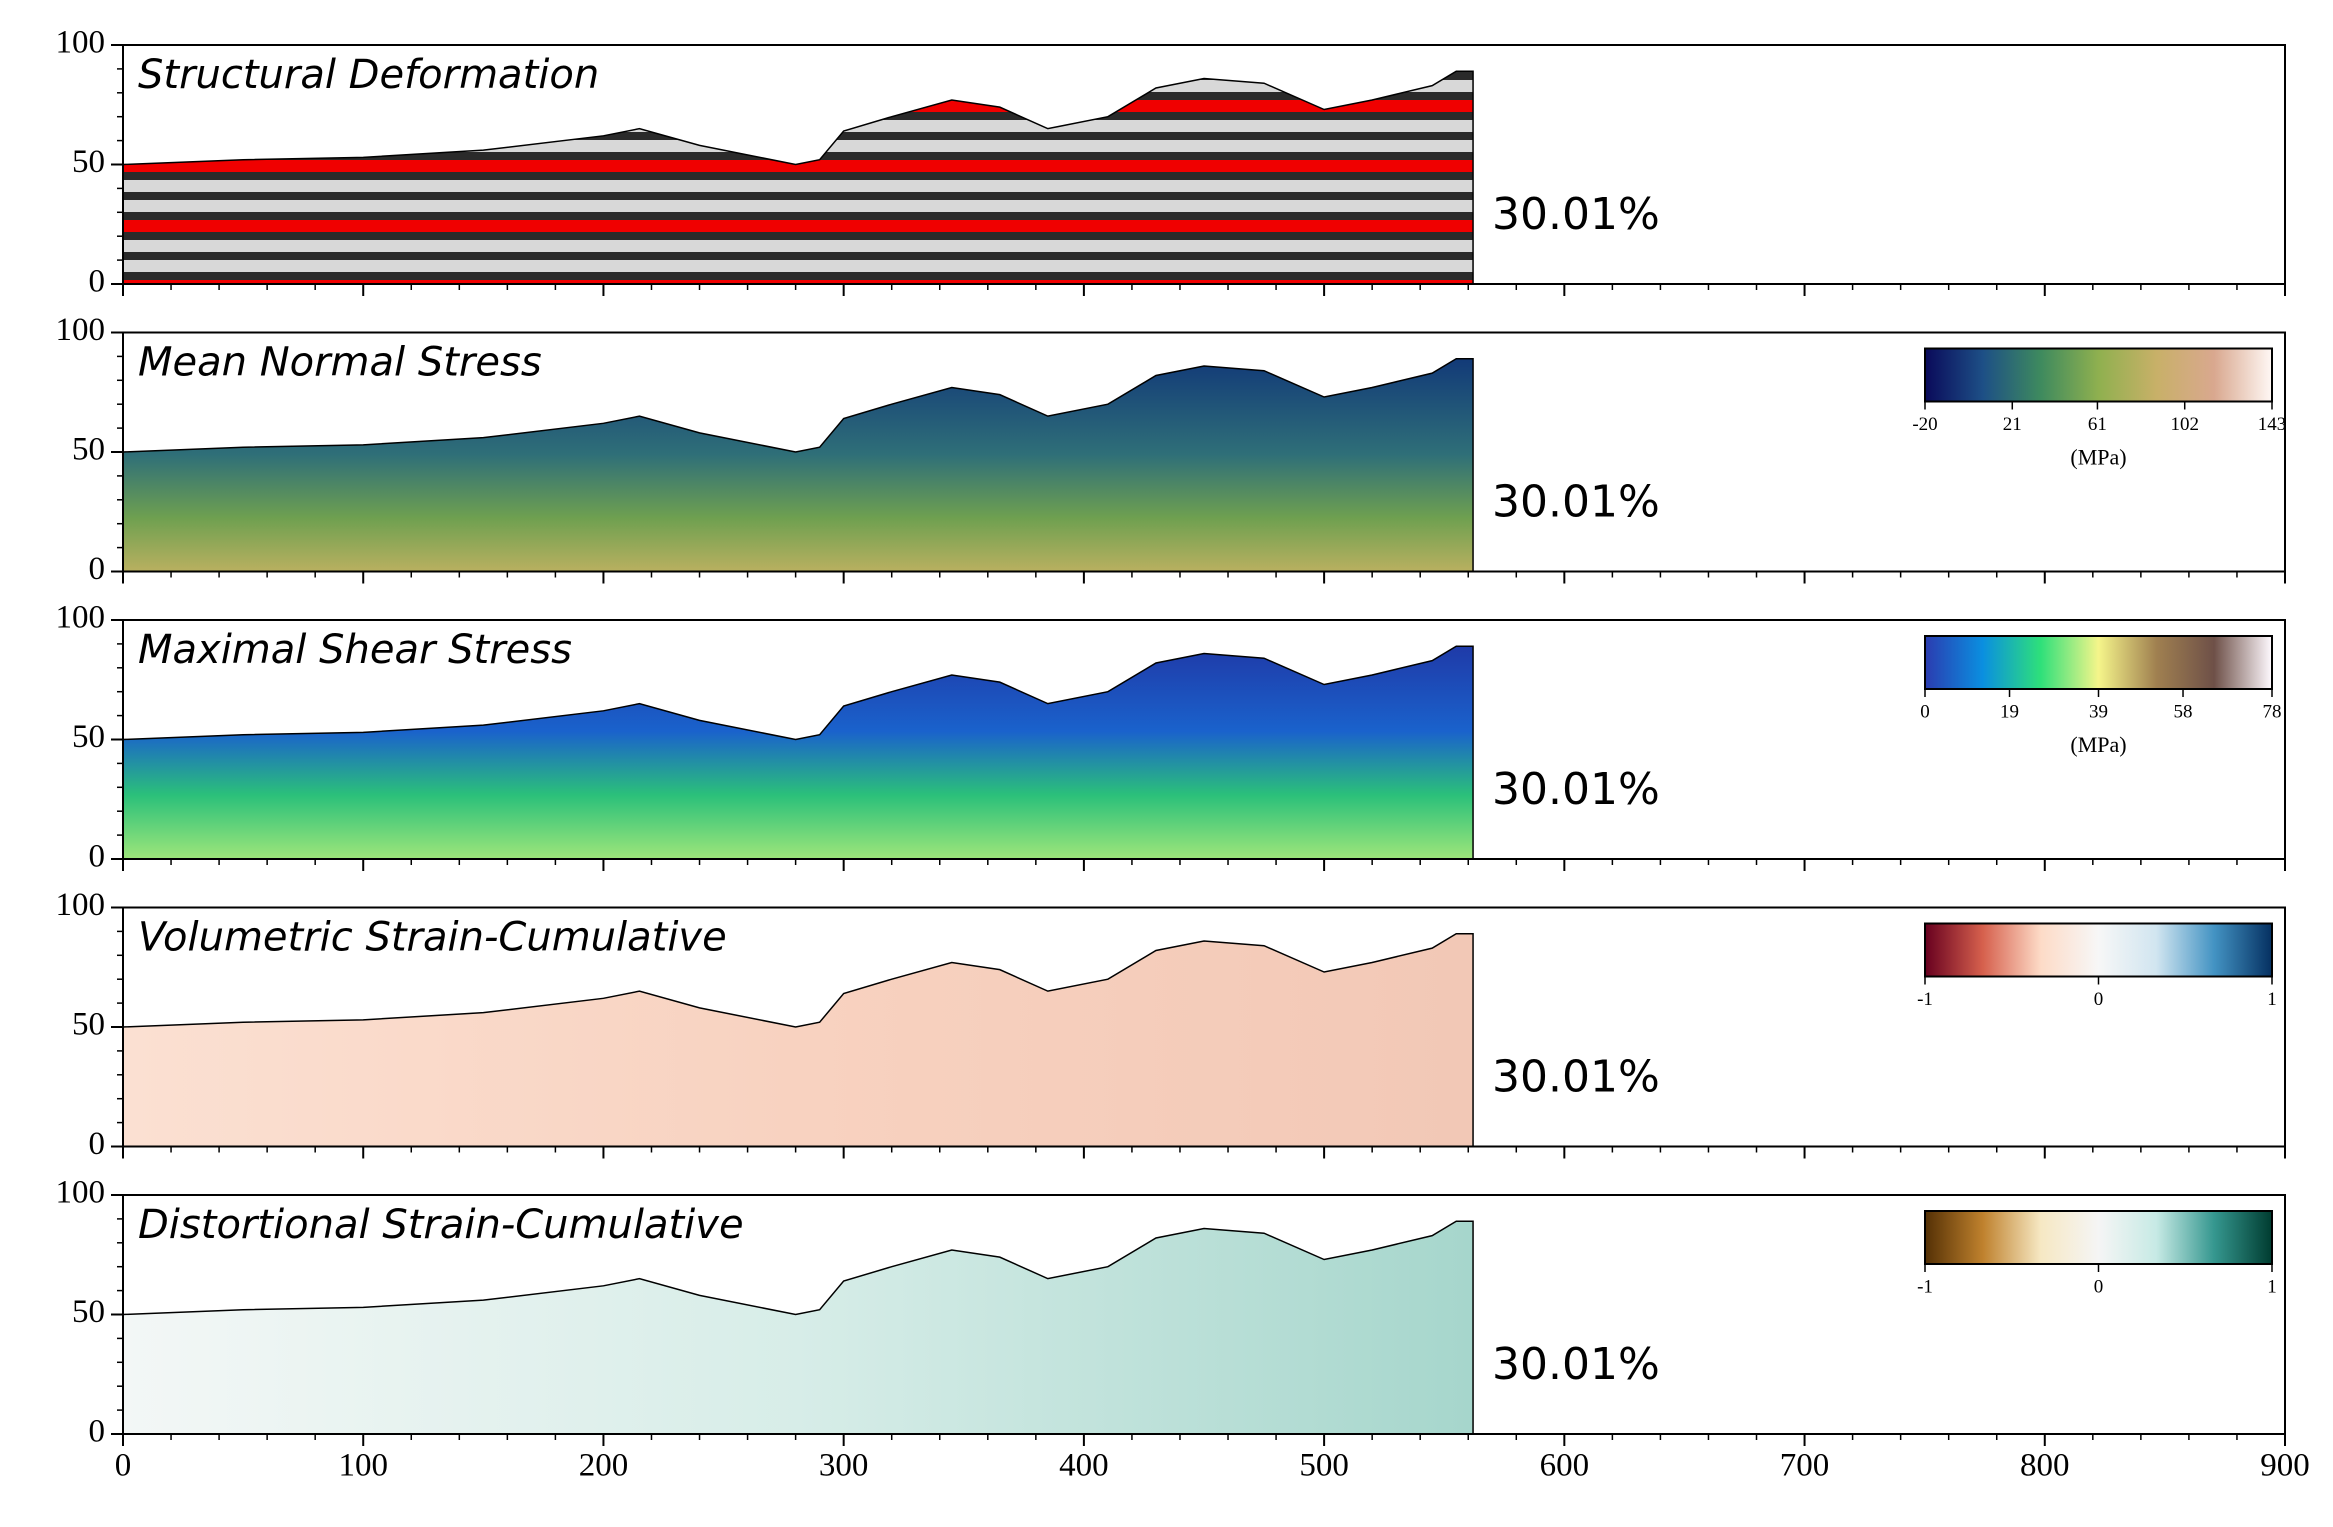 Image resolution: width=2333 pixels, height=1527 pixels. Describe the element at coordinates (432, 938) in the screenshot. I see `panel-title: Volumetric Strain-Cumulative` at that location.